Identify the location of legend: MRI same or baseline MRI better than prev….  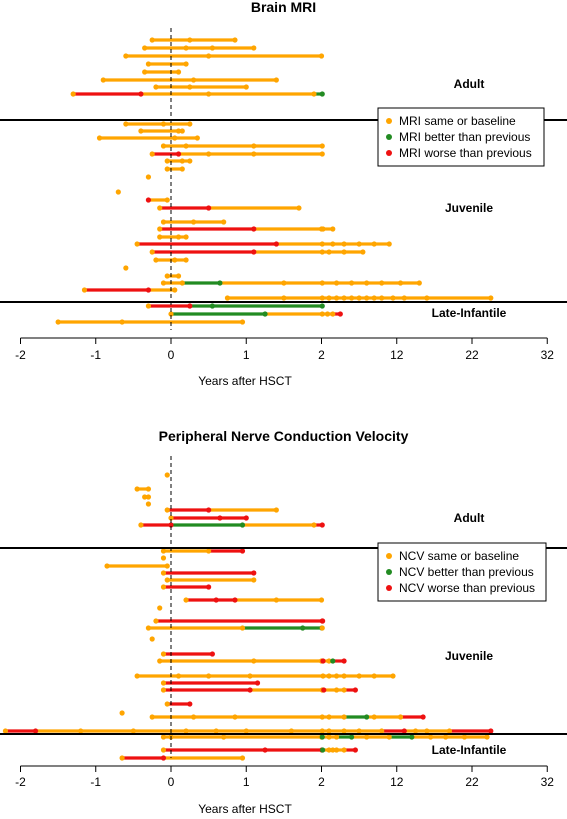
(461, 137).